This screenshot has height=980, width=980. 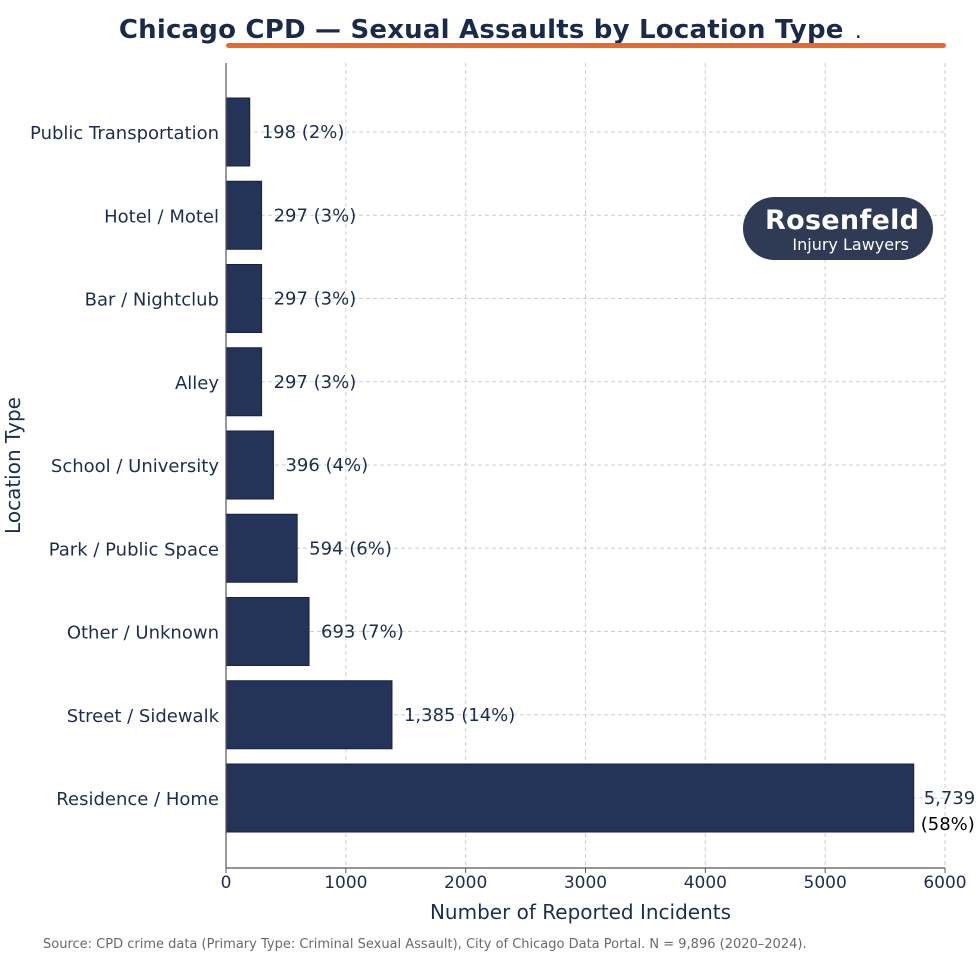 What do you see at coordinates (362, 632) in the screenshot?
I see `bar-value-label: 693 (7%)` at bounding box center [362, 632].